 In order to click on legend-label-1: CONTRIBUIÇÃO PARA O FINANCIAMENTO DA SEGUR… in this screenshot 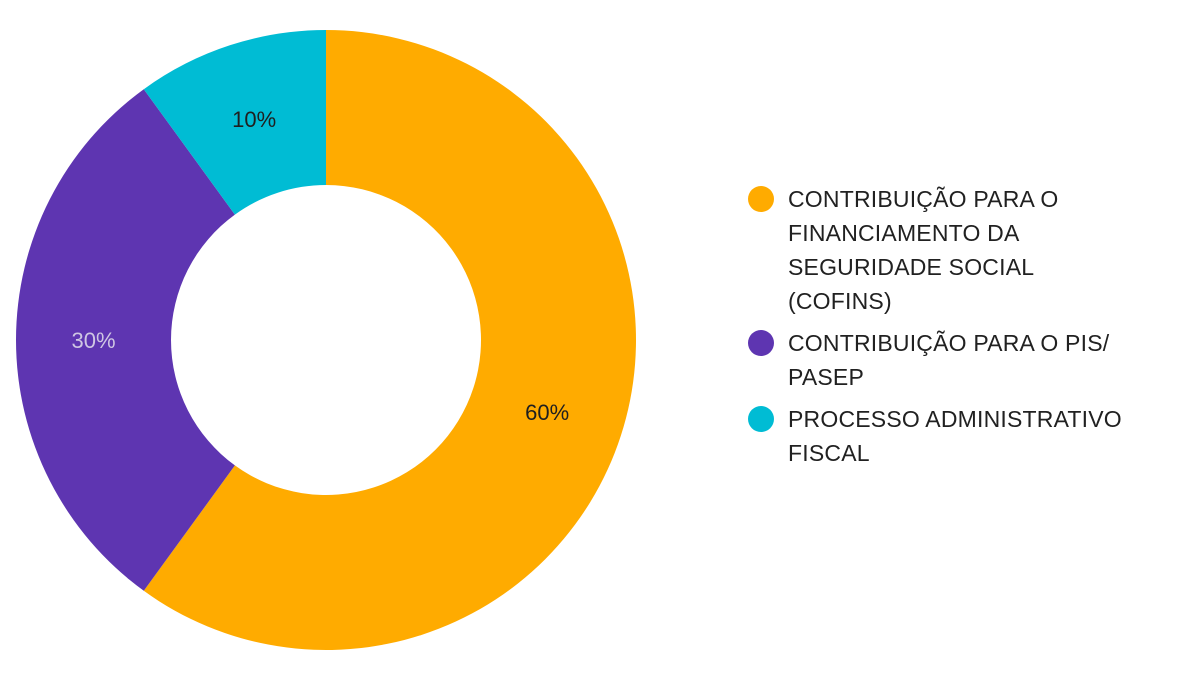, I will do `click(923, 250)`.